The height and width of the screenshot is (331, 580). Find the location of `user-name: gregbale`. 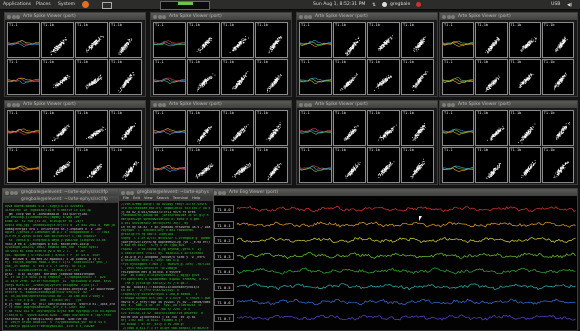

user-name: gregbale is located at coordinates (400, 4).